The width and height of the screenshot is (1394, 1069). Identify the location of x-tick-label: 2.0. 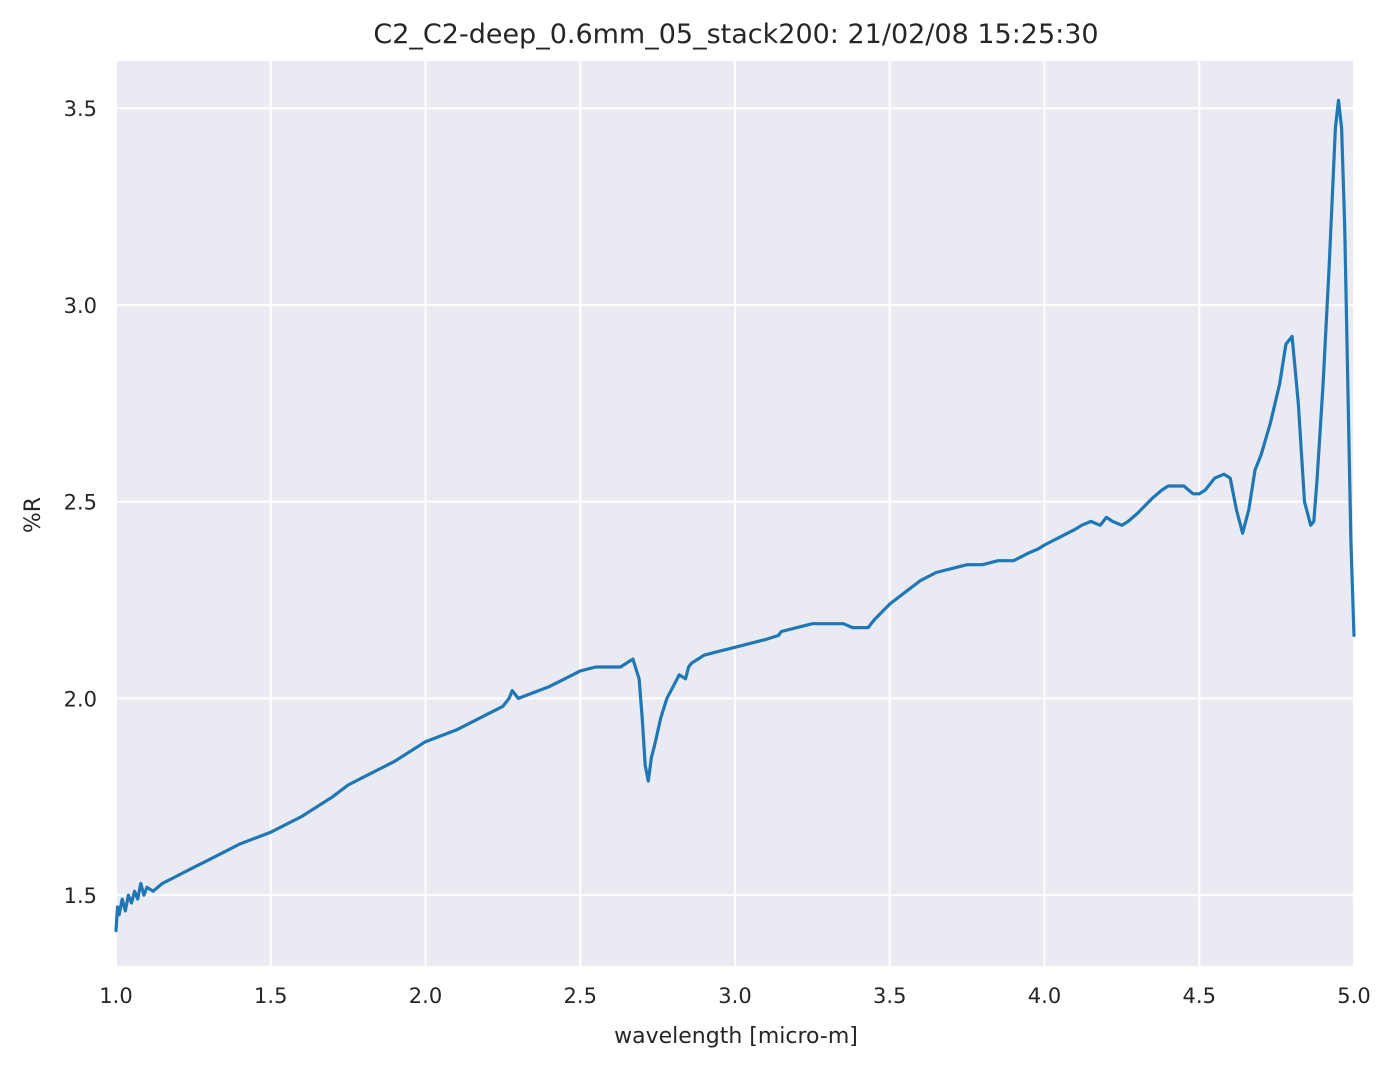
(425, 996).